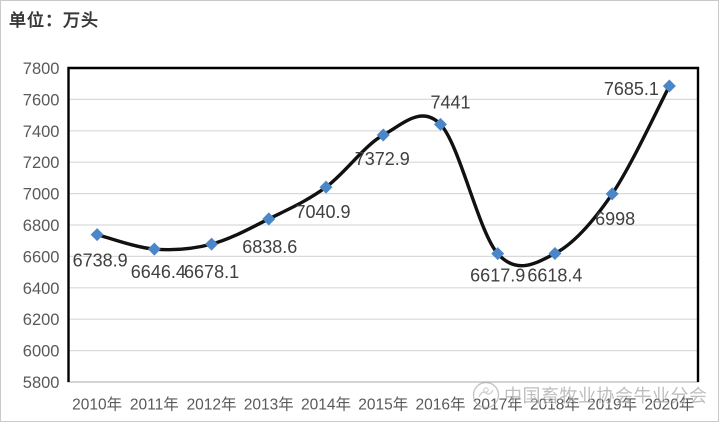 Image resolution: width=720 pixels, height=430 pixels. Describe the element at coordinates (555, 254) in the screenshot. I see `data-point-marker-2018年` at that location.